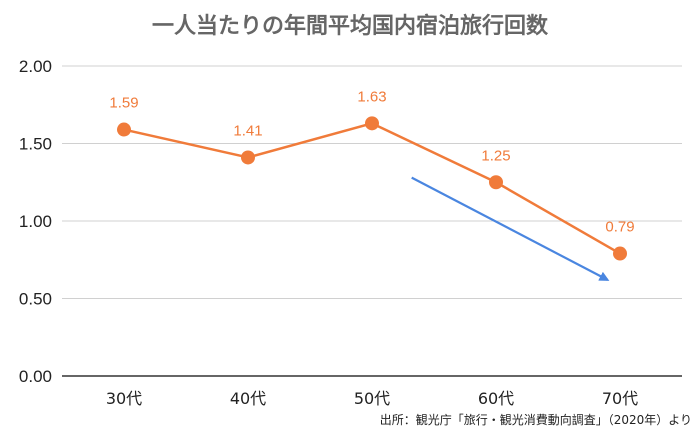 The image size is (700, 430). What do you see at coordinates (35, 144) in the screenshot?
I see `y-tick-label: 1.50` at bounding box center [35, 144].